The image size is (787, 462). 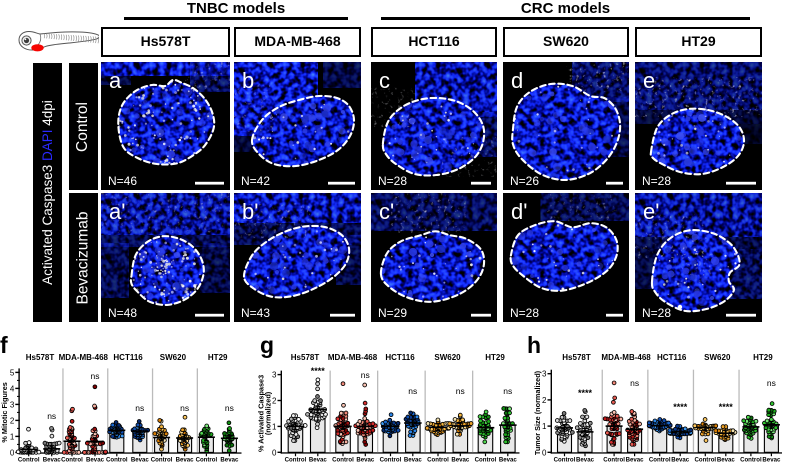 What do you see at coordinates (255, 181) in the screenshot?
I see `svg-text: N=42` at bounding box center [255, 181].